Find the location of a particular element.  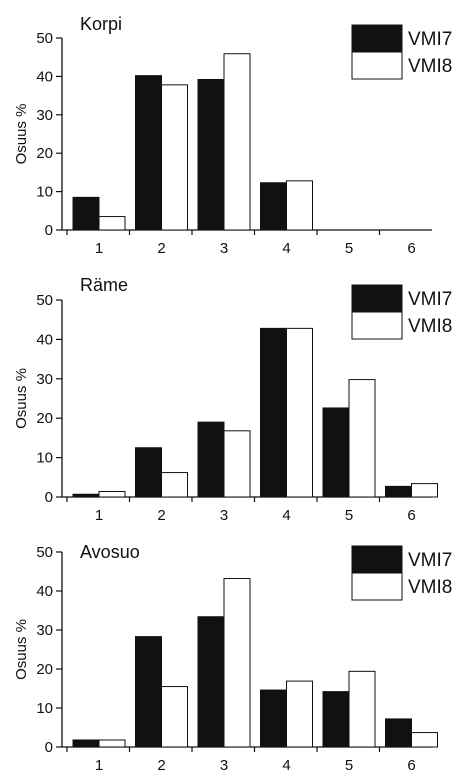

chart-title: Räme is located at coordinates (104, 285).